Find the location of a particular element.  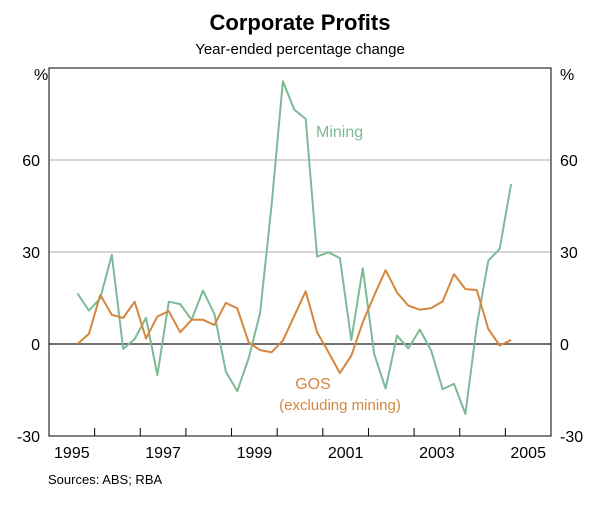

y-tick-label-left: -30 is located at coordinates (28, 437).